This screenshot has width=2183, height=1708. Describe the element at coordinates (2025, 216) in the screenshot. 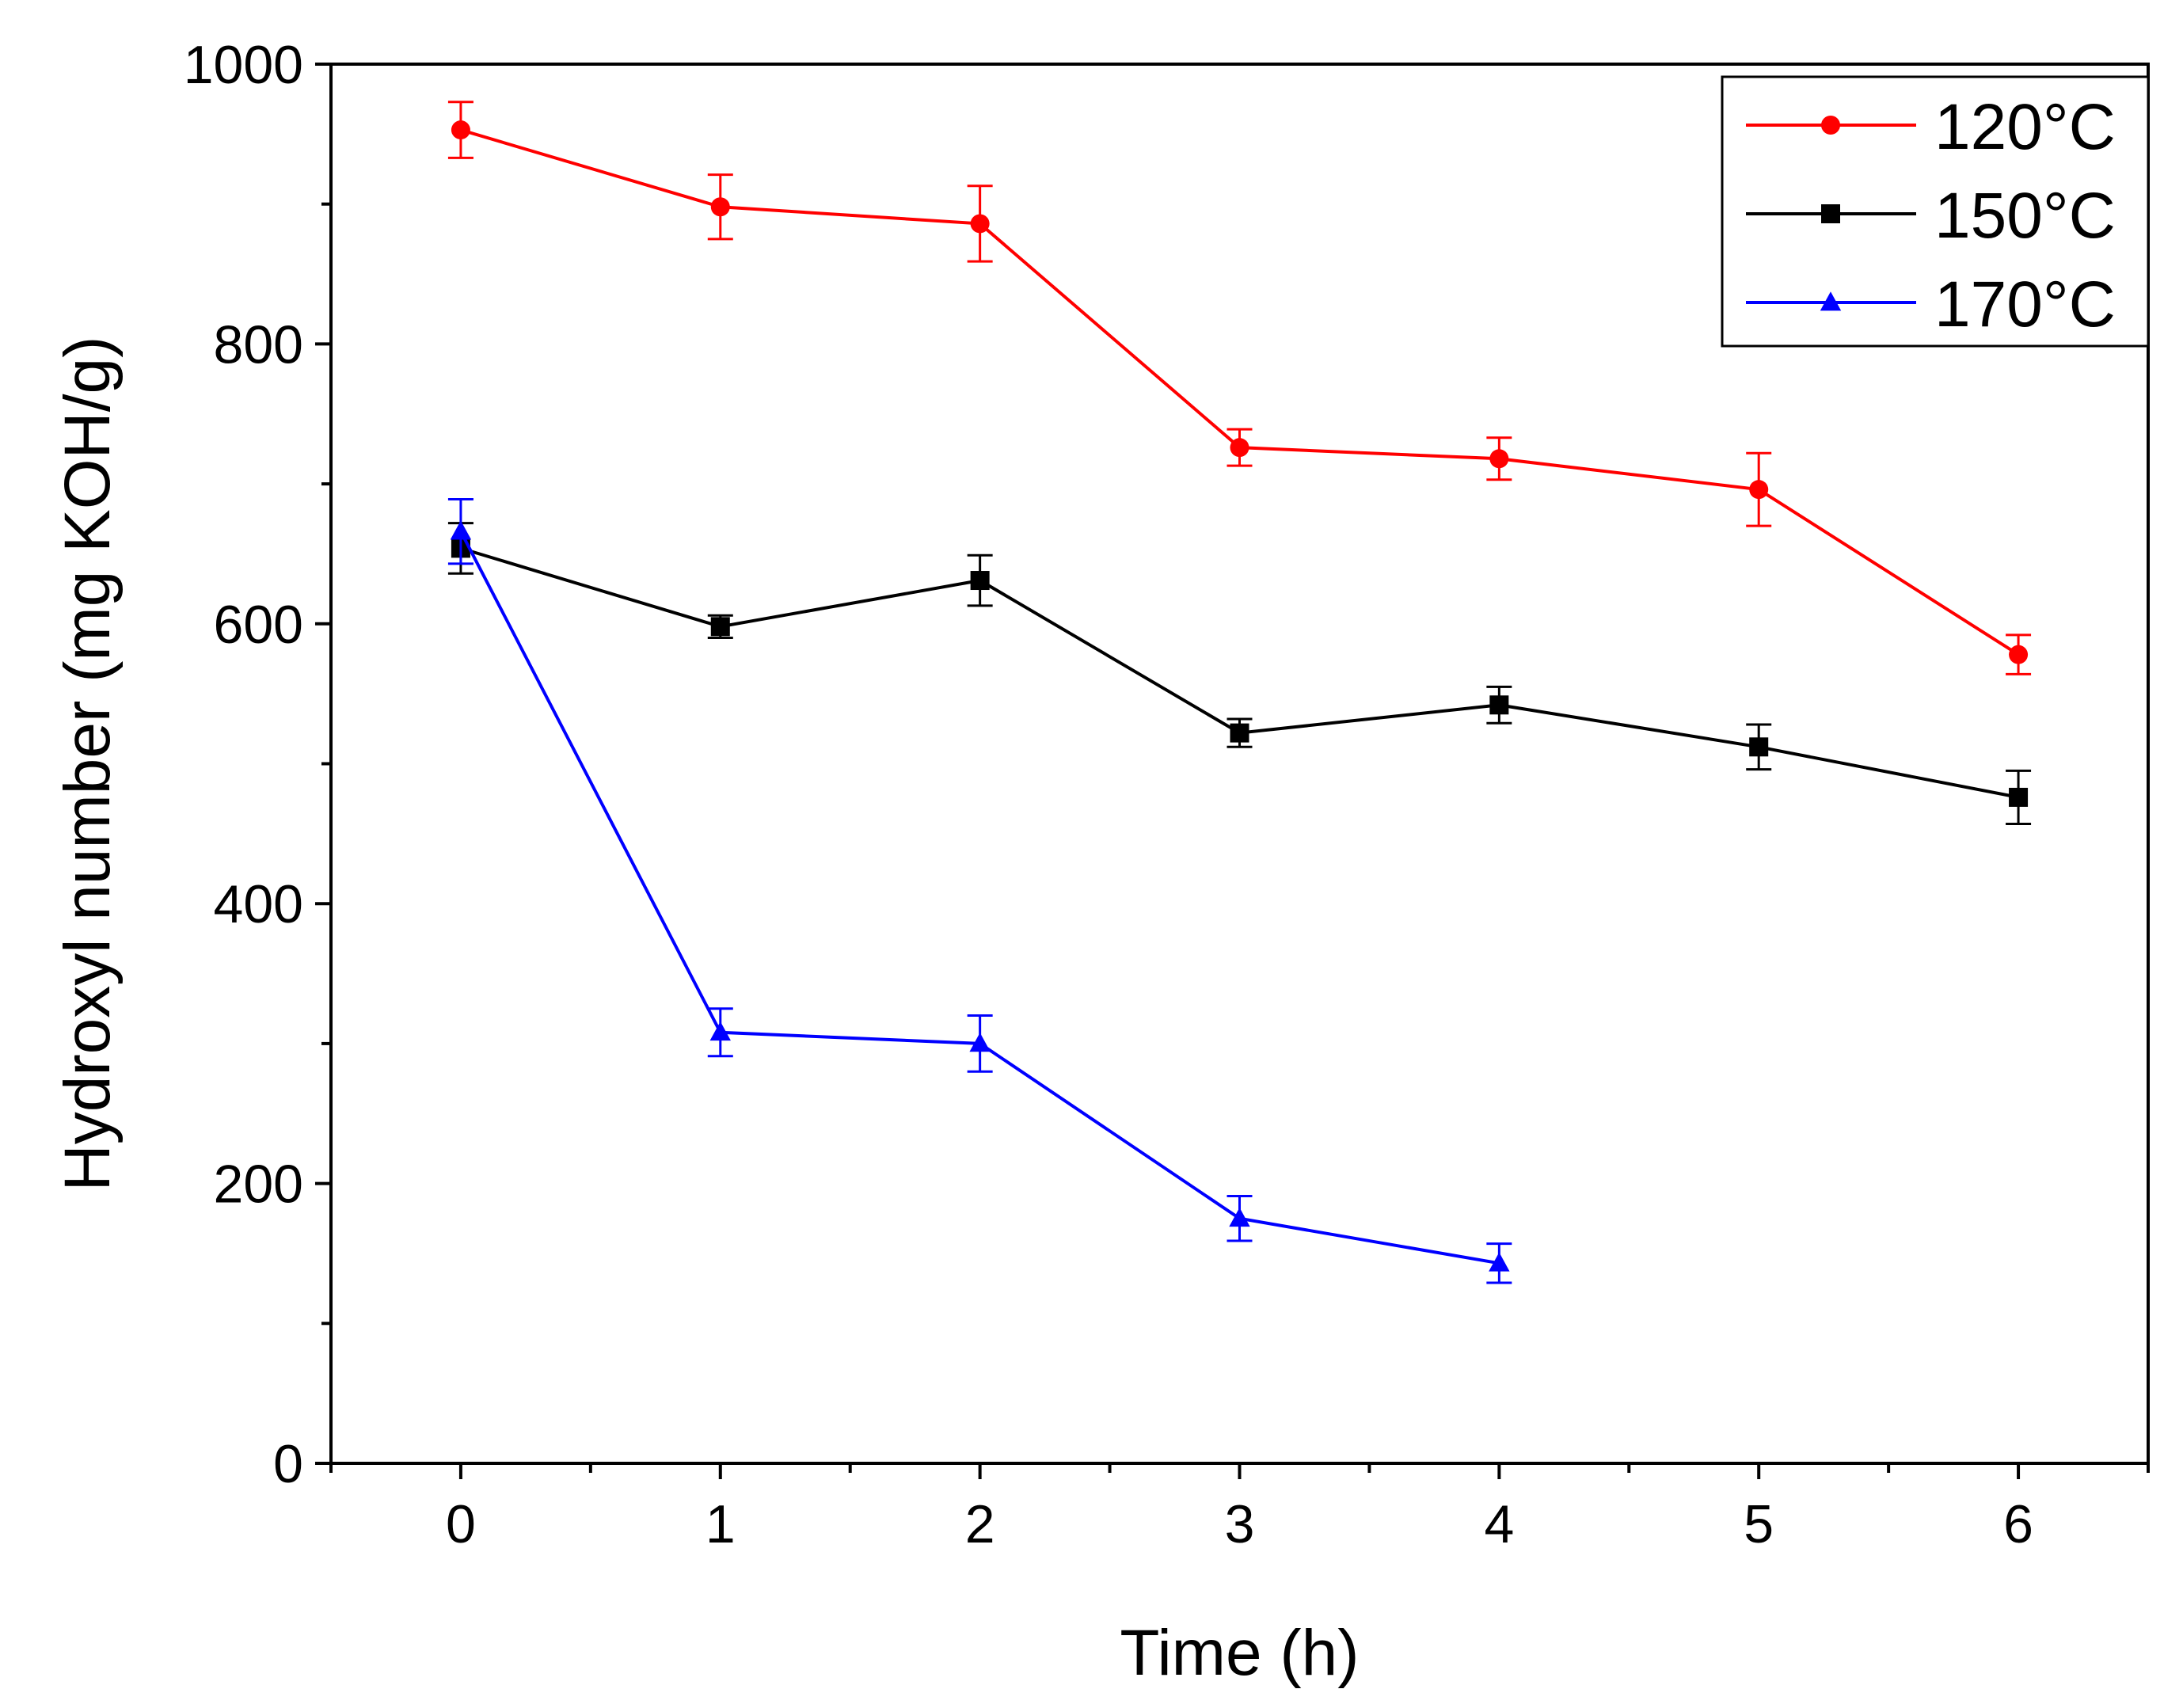

I see `legend-label: 150°C` at that location.